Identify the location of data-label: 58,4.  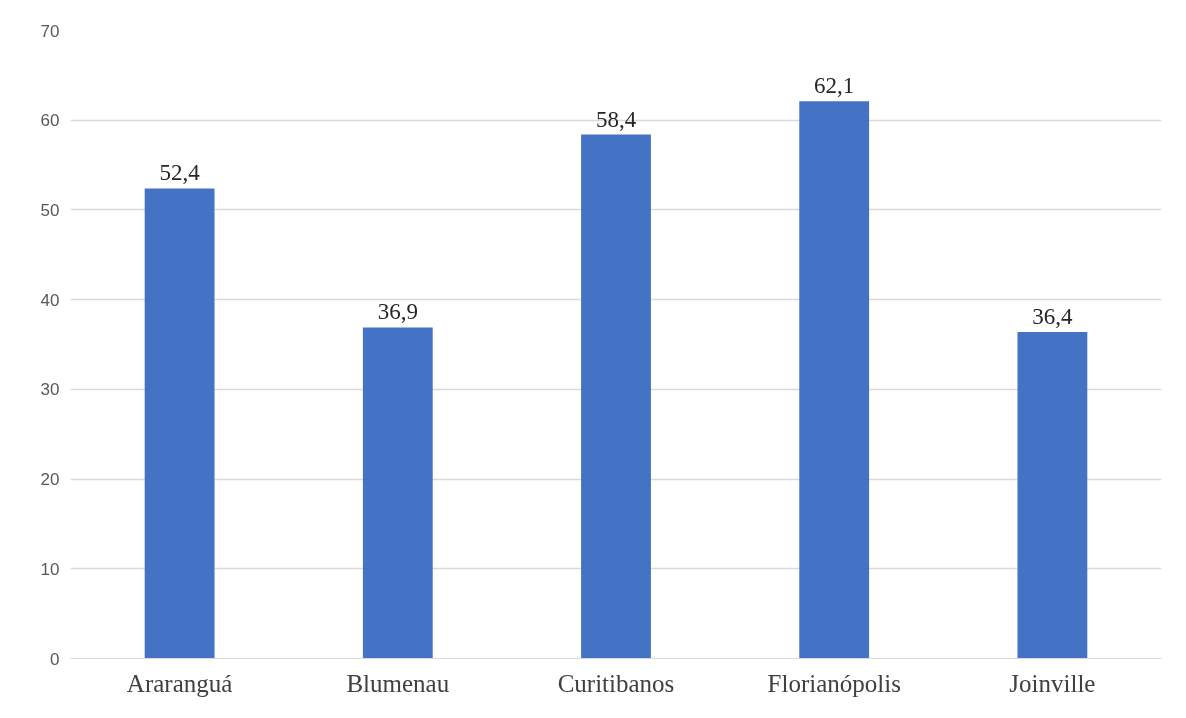
(616, 119).